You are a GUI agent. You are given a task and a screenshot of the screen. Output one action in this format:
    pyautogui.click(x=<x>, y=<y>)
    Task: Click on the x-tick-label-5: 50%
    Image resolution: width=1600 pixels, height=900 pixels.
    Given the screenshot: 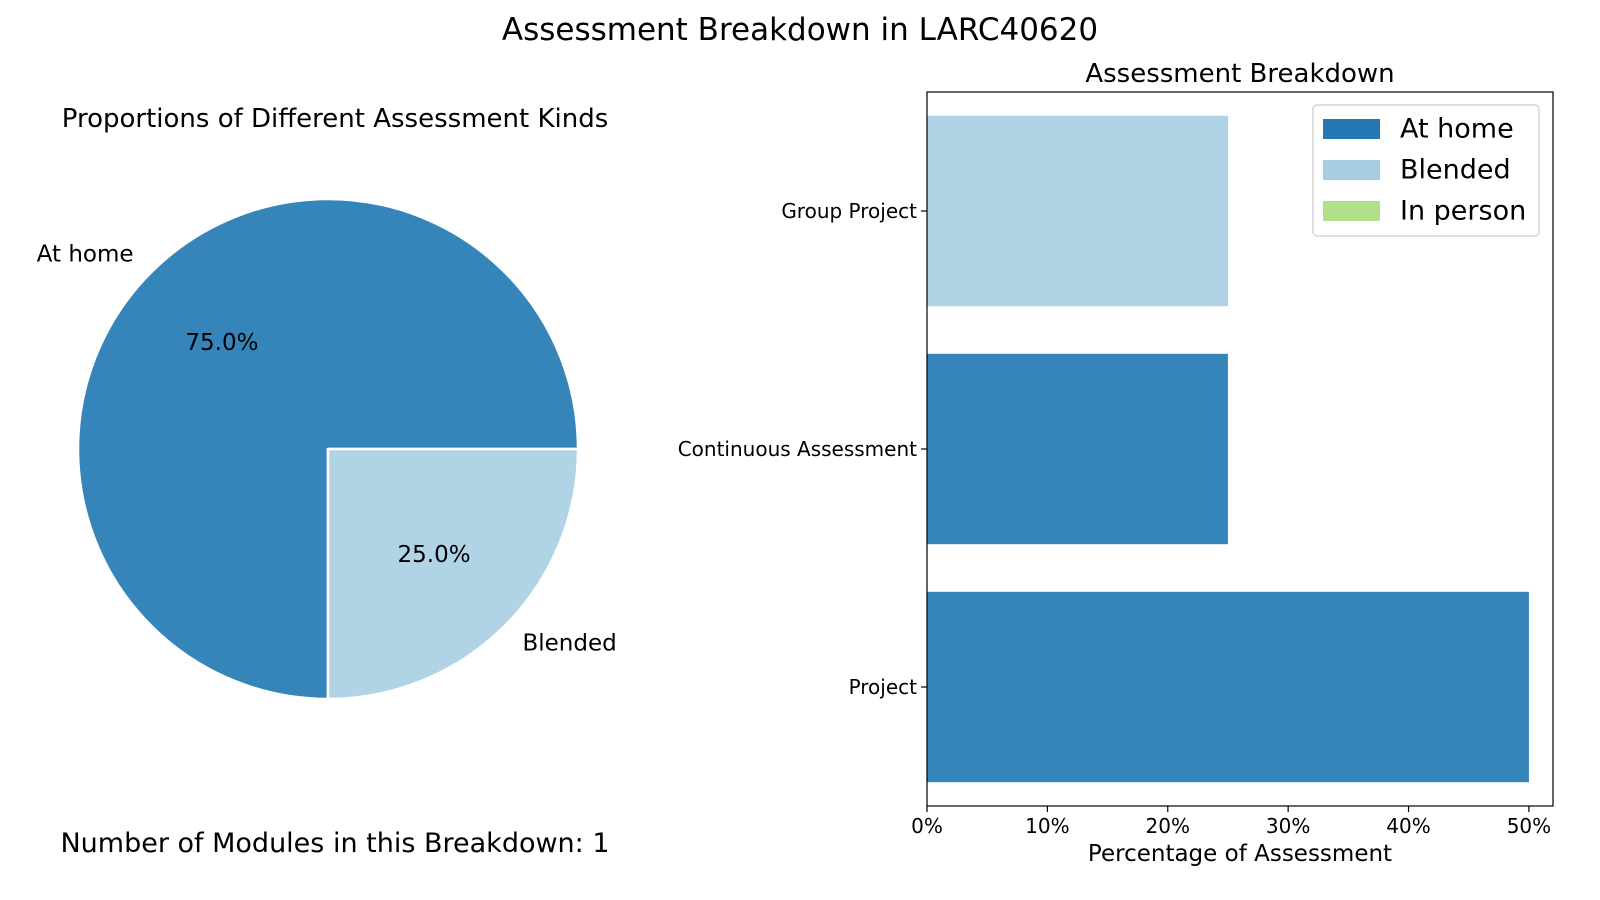 What is the action you would take?
    pyautogui.click(x=1529, y=826)
    